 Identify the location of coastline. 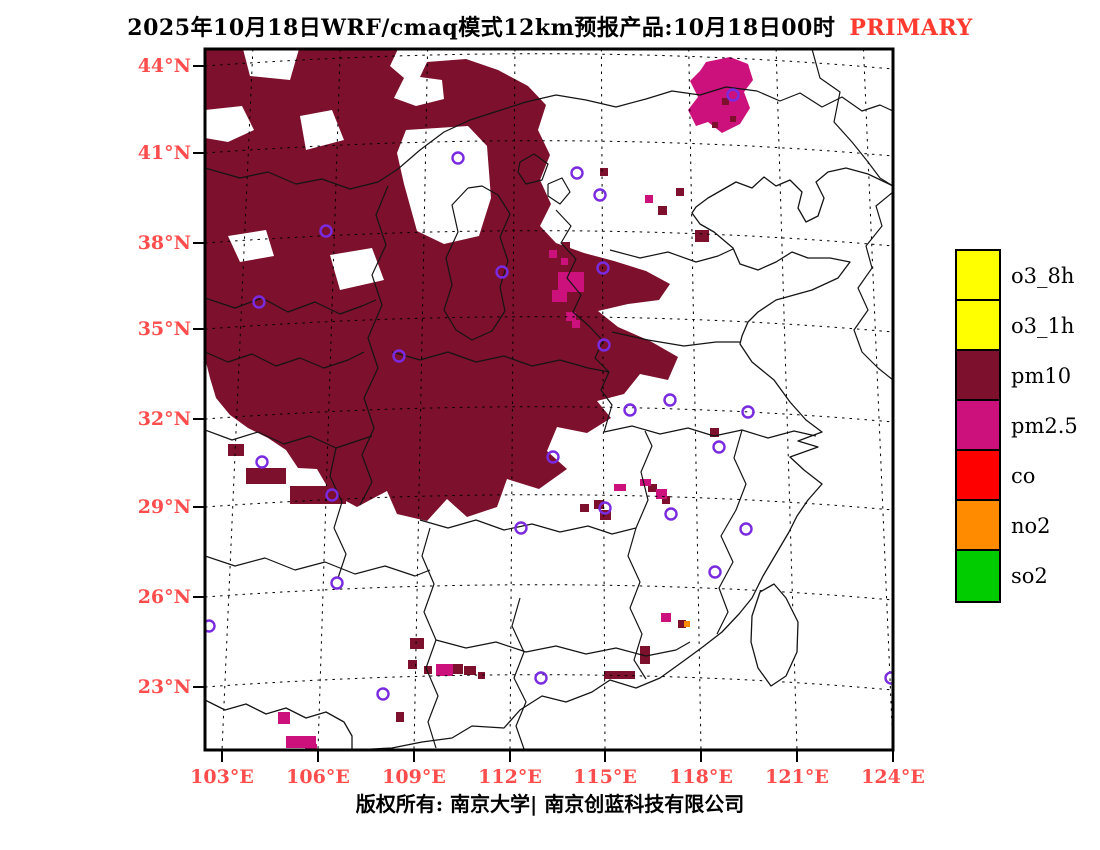
(279, 724).